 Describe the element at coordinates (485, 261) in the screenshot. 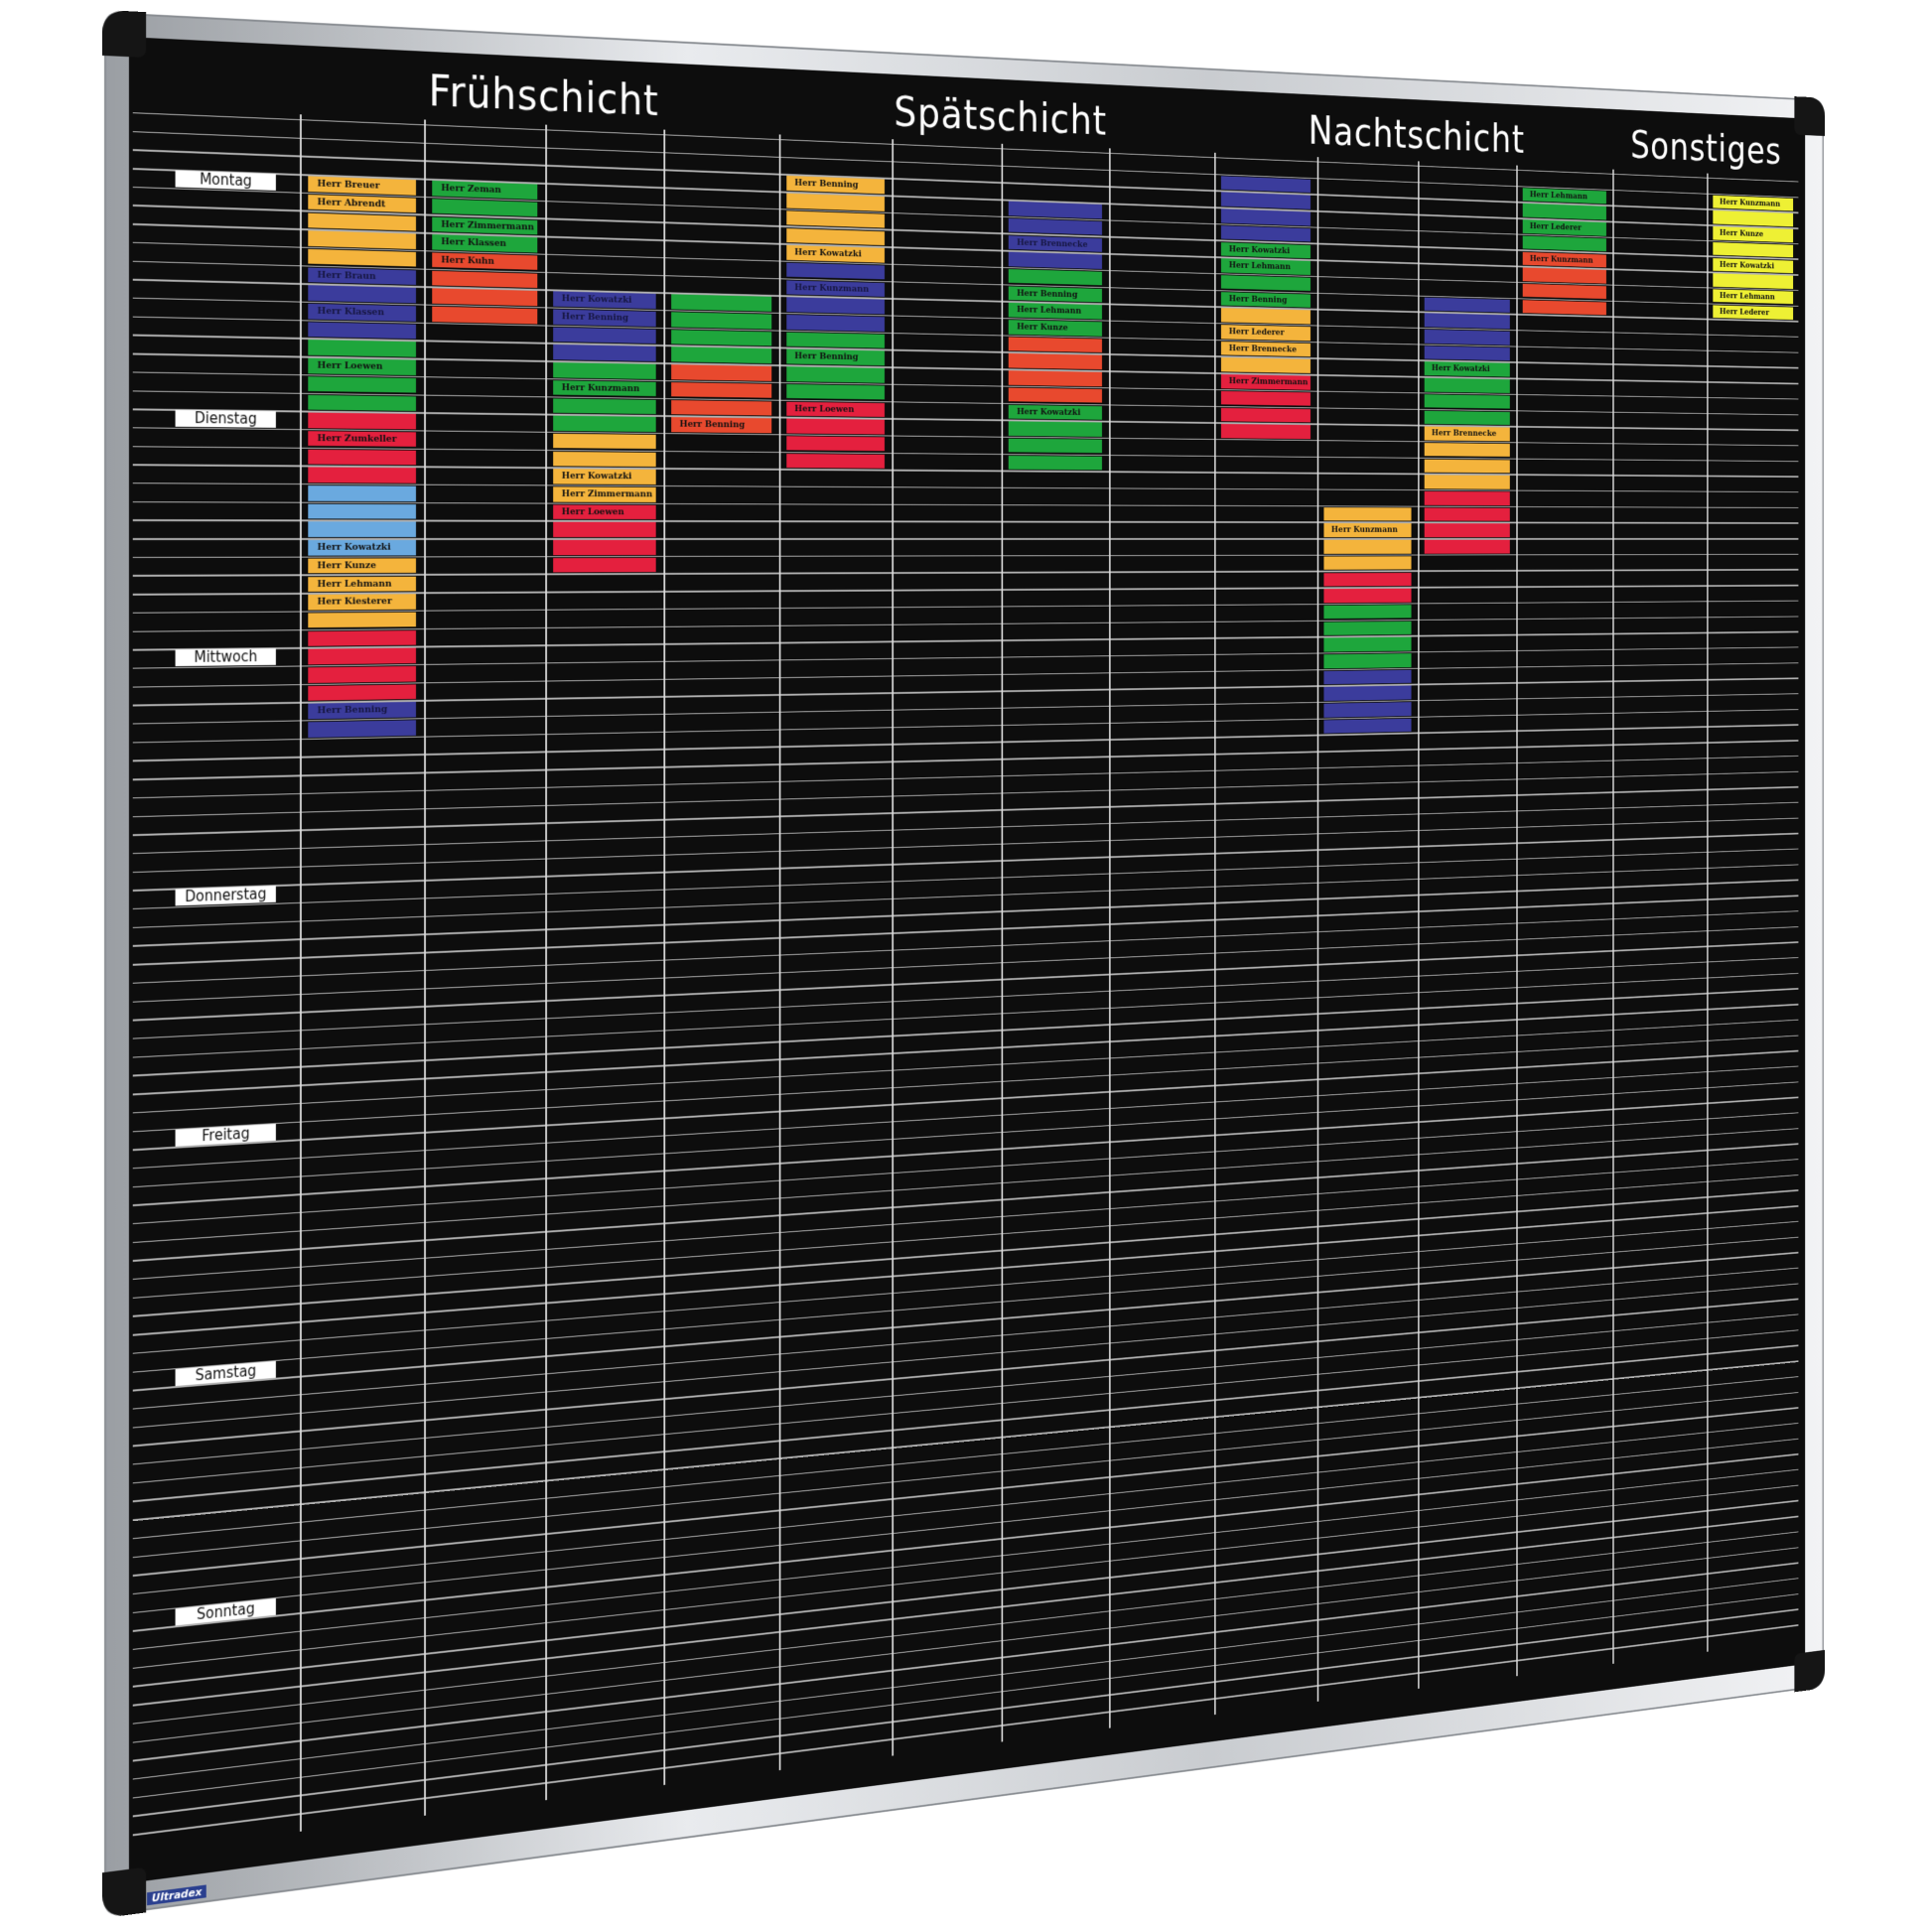

I see `t-card: Herr Kuhn` at that location.